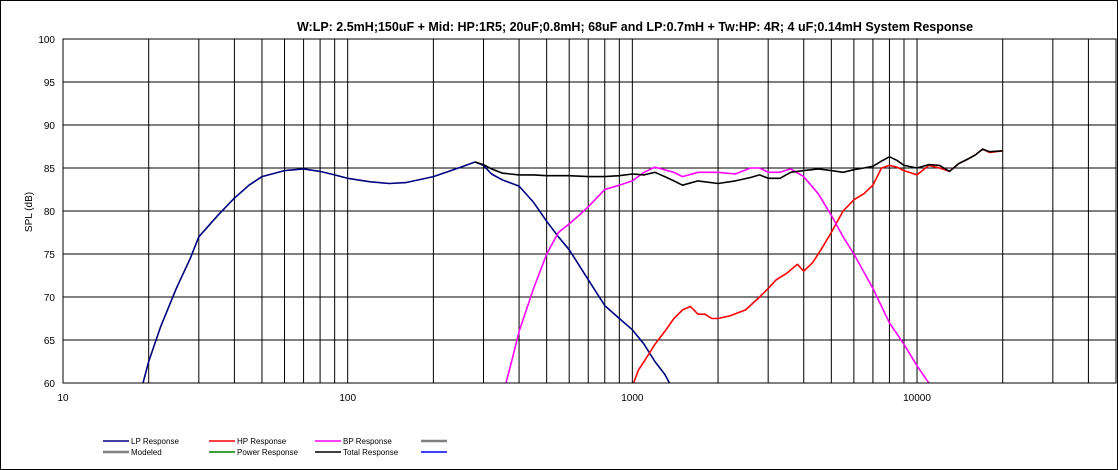  What do you see at coordinates (267, 452) in the screenshot?
I see `legend-label: Power Response` at bounding box center [267, 452].